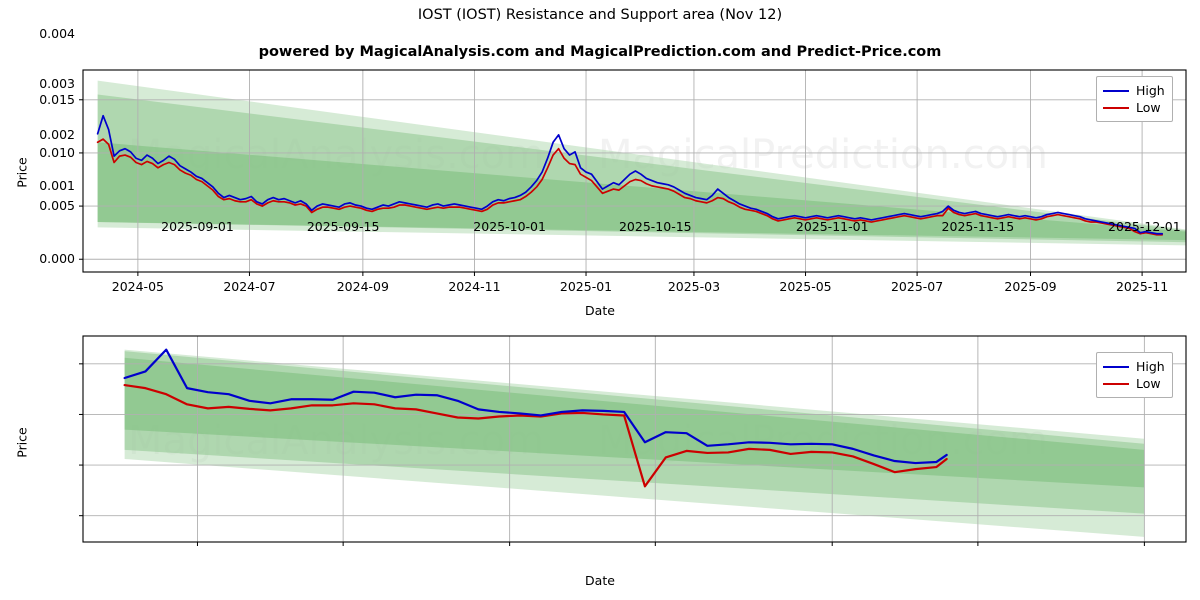 The height and width of the screenshot is (600, 1200). Describe the element at coordinates (805, 286) in the screenshot. I see `top-x-tick-label: 2025-05` at that location.